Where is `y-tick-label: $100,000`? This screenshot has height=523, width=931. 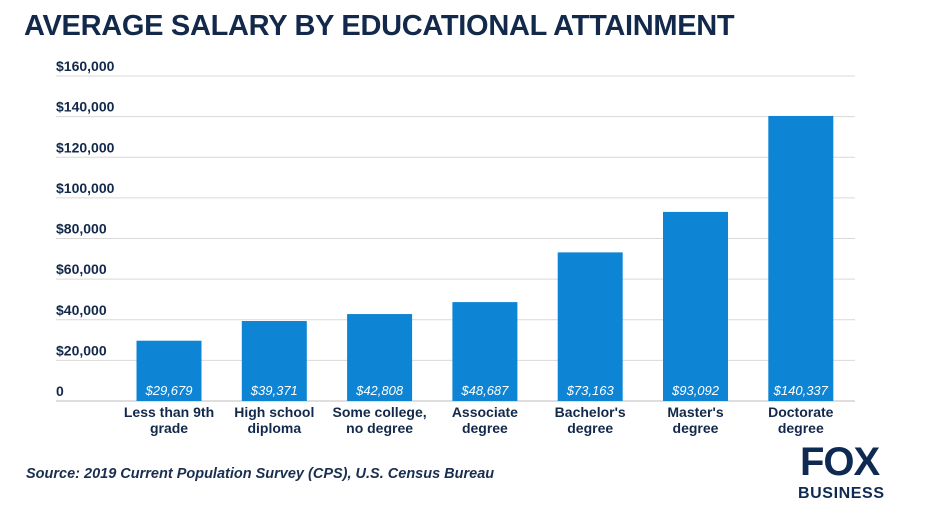 y-tick-label: $100,000 is located at coordinates (85, 188).